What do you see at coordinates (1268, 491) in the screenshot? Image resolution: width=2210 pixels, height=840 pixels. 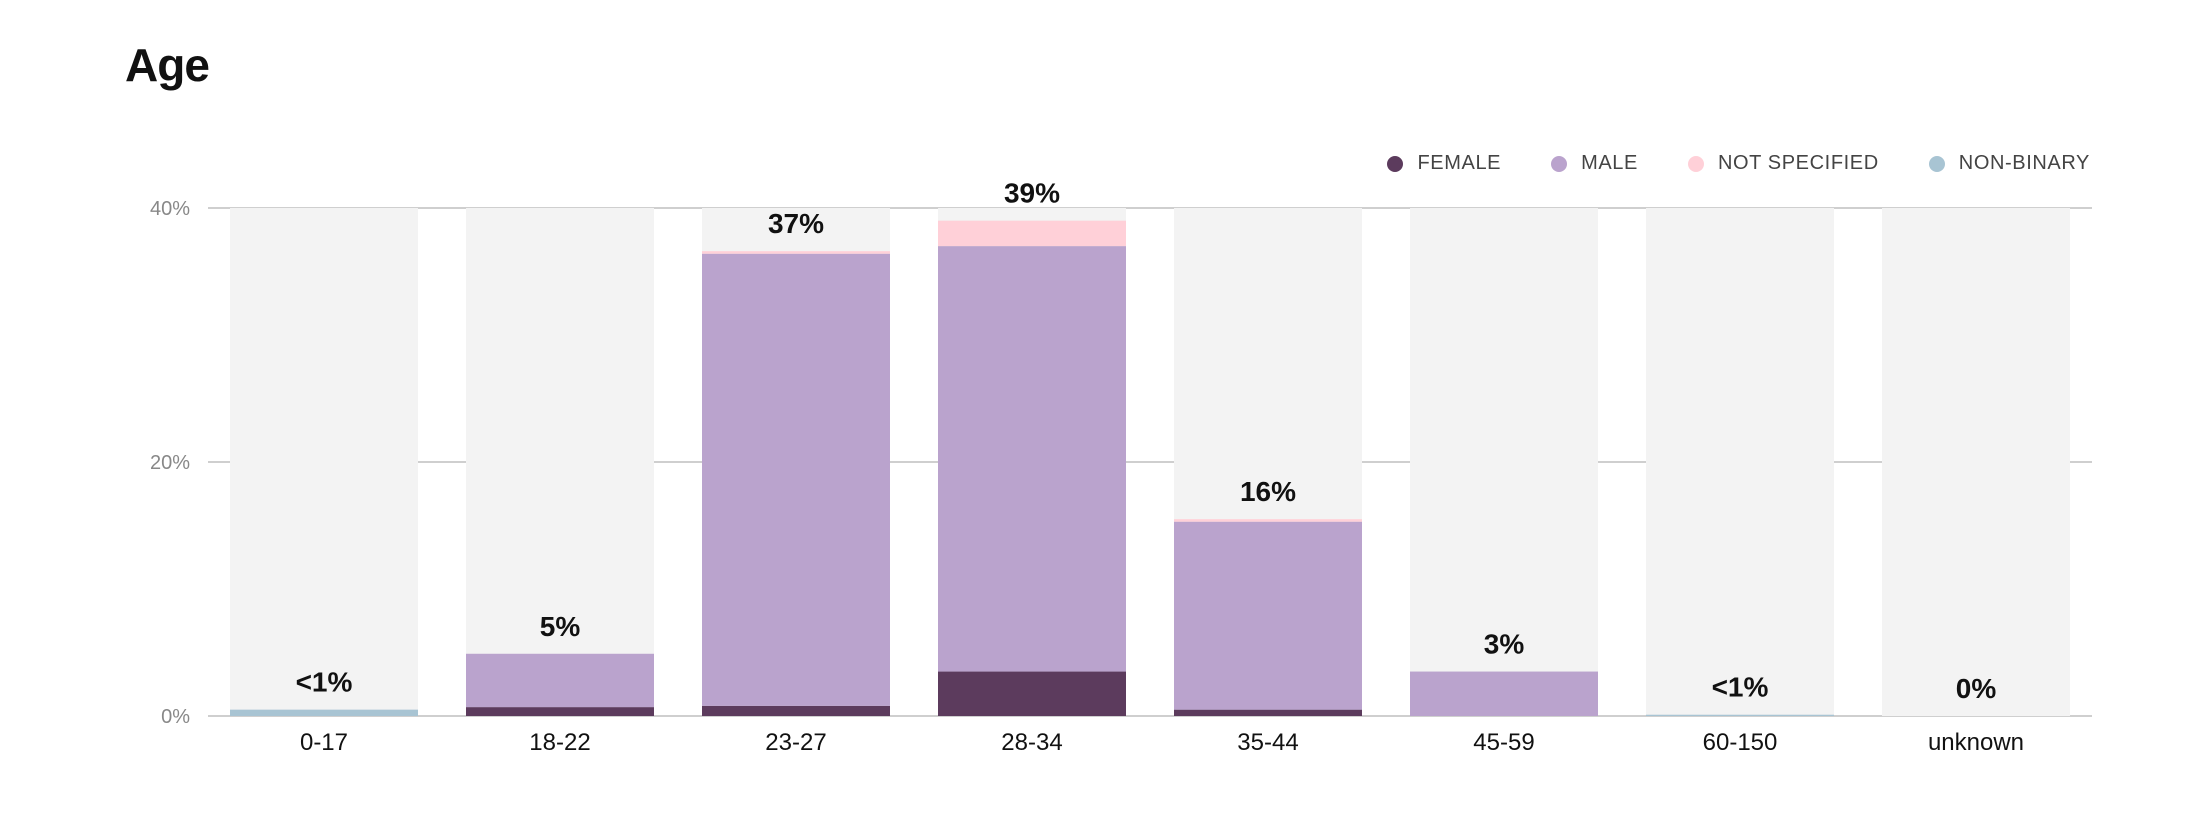 I see `data-label: 16%` at bounding box center [1268, 491].